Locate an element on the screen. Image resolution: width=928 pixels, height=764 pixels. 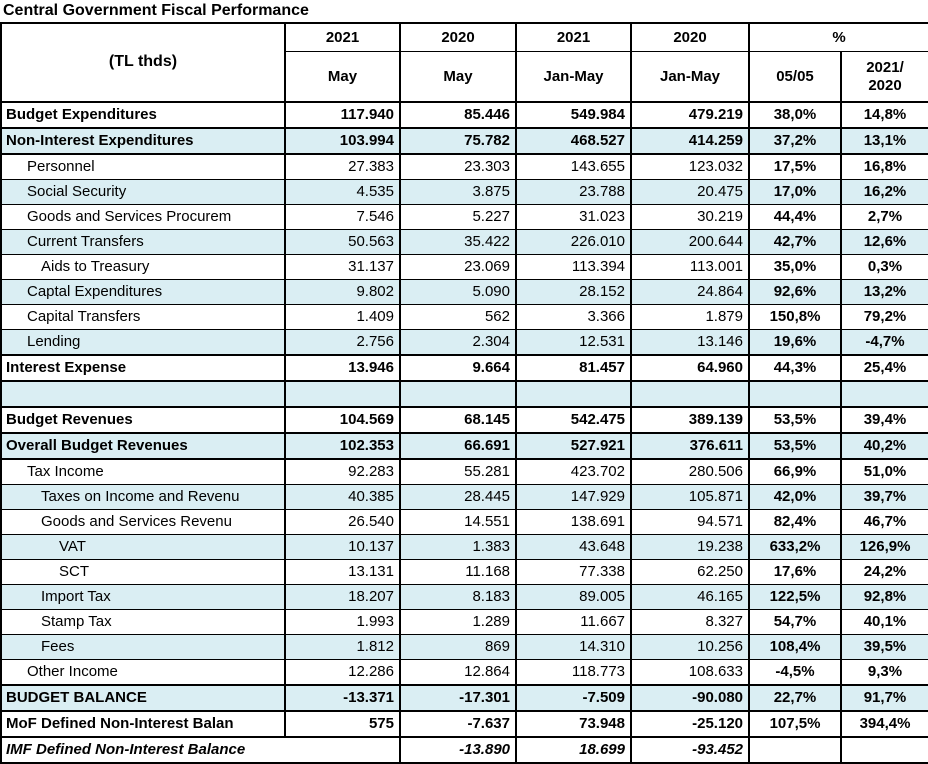
value-cell: 123.032 is located at coordinates (689, 166).